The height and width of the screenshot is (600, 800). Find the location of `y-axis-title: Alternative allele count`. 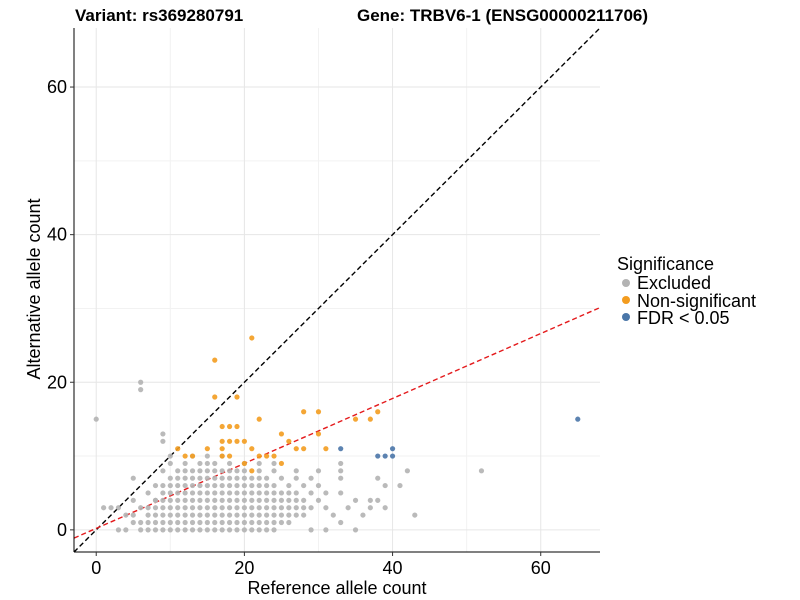

y-axis-title: Alternative allele count is located at coordinates (34, 288).